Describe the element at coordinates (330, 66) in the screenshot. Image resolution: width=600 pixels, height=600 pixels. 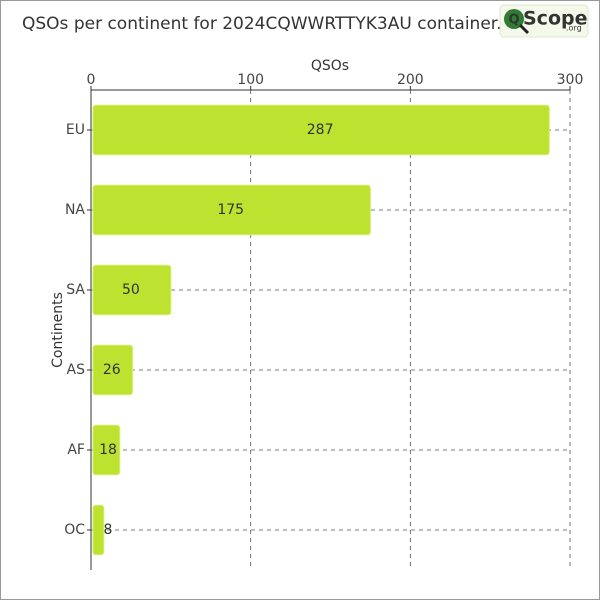
I see `x-axis-label: QSOs` at that location.